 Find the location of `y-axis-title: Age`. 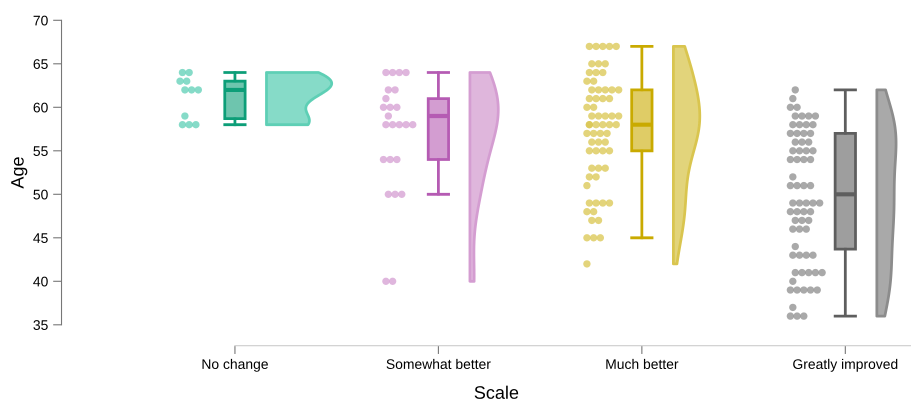

y-axis-title: Age is located at coordinates (19, 173).